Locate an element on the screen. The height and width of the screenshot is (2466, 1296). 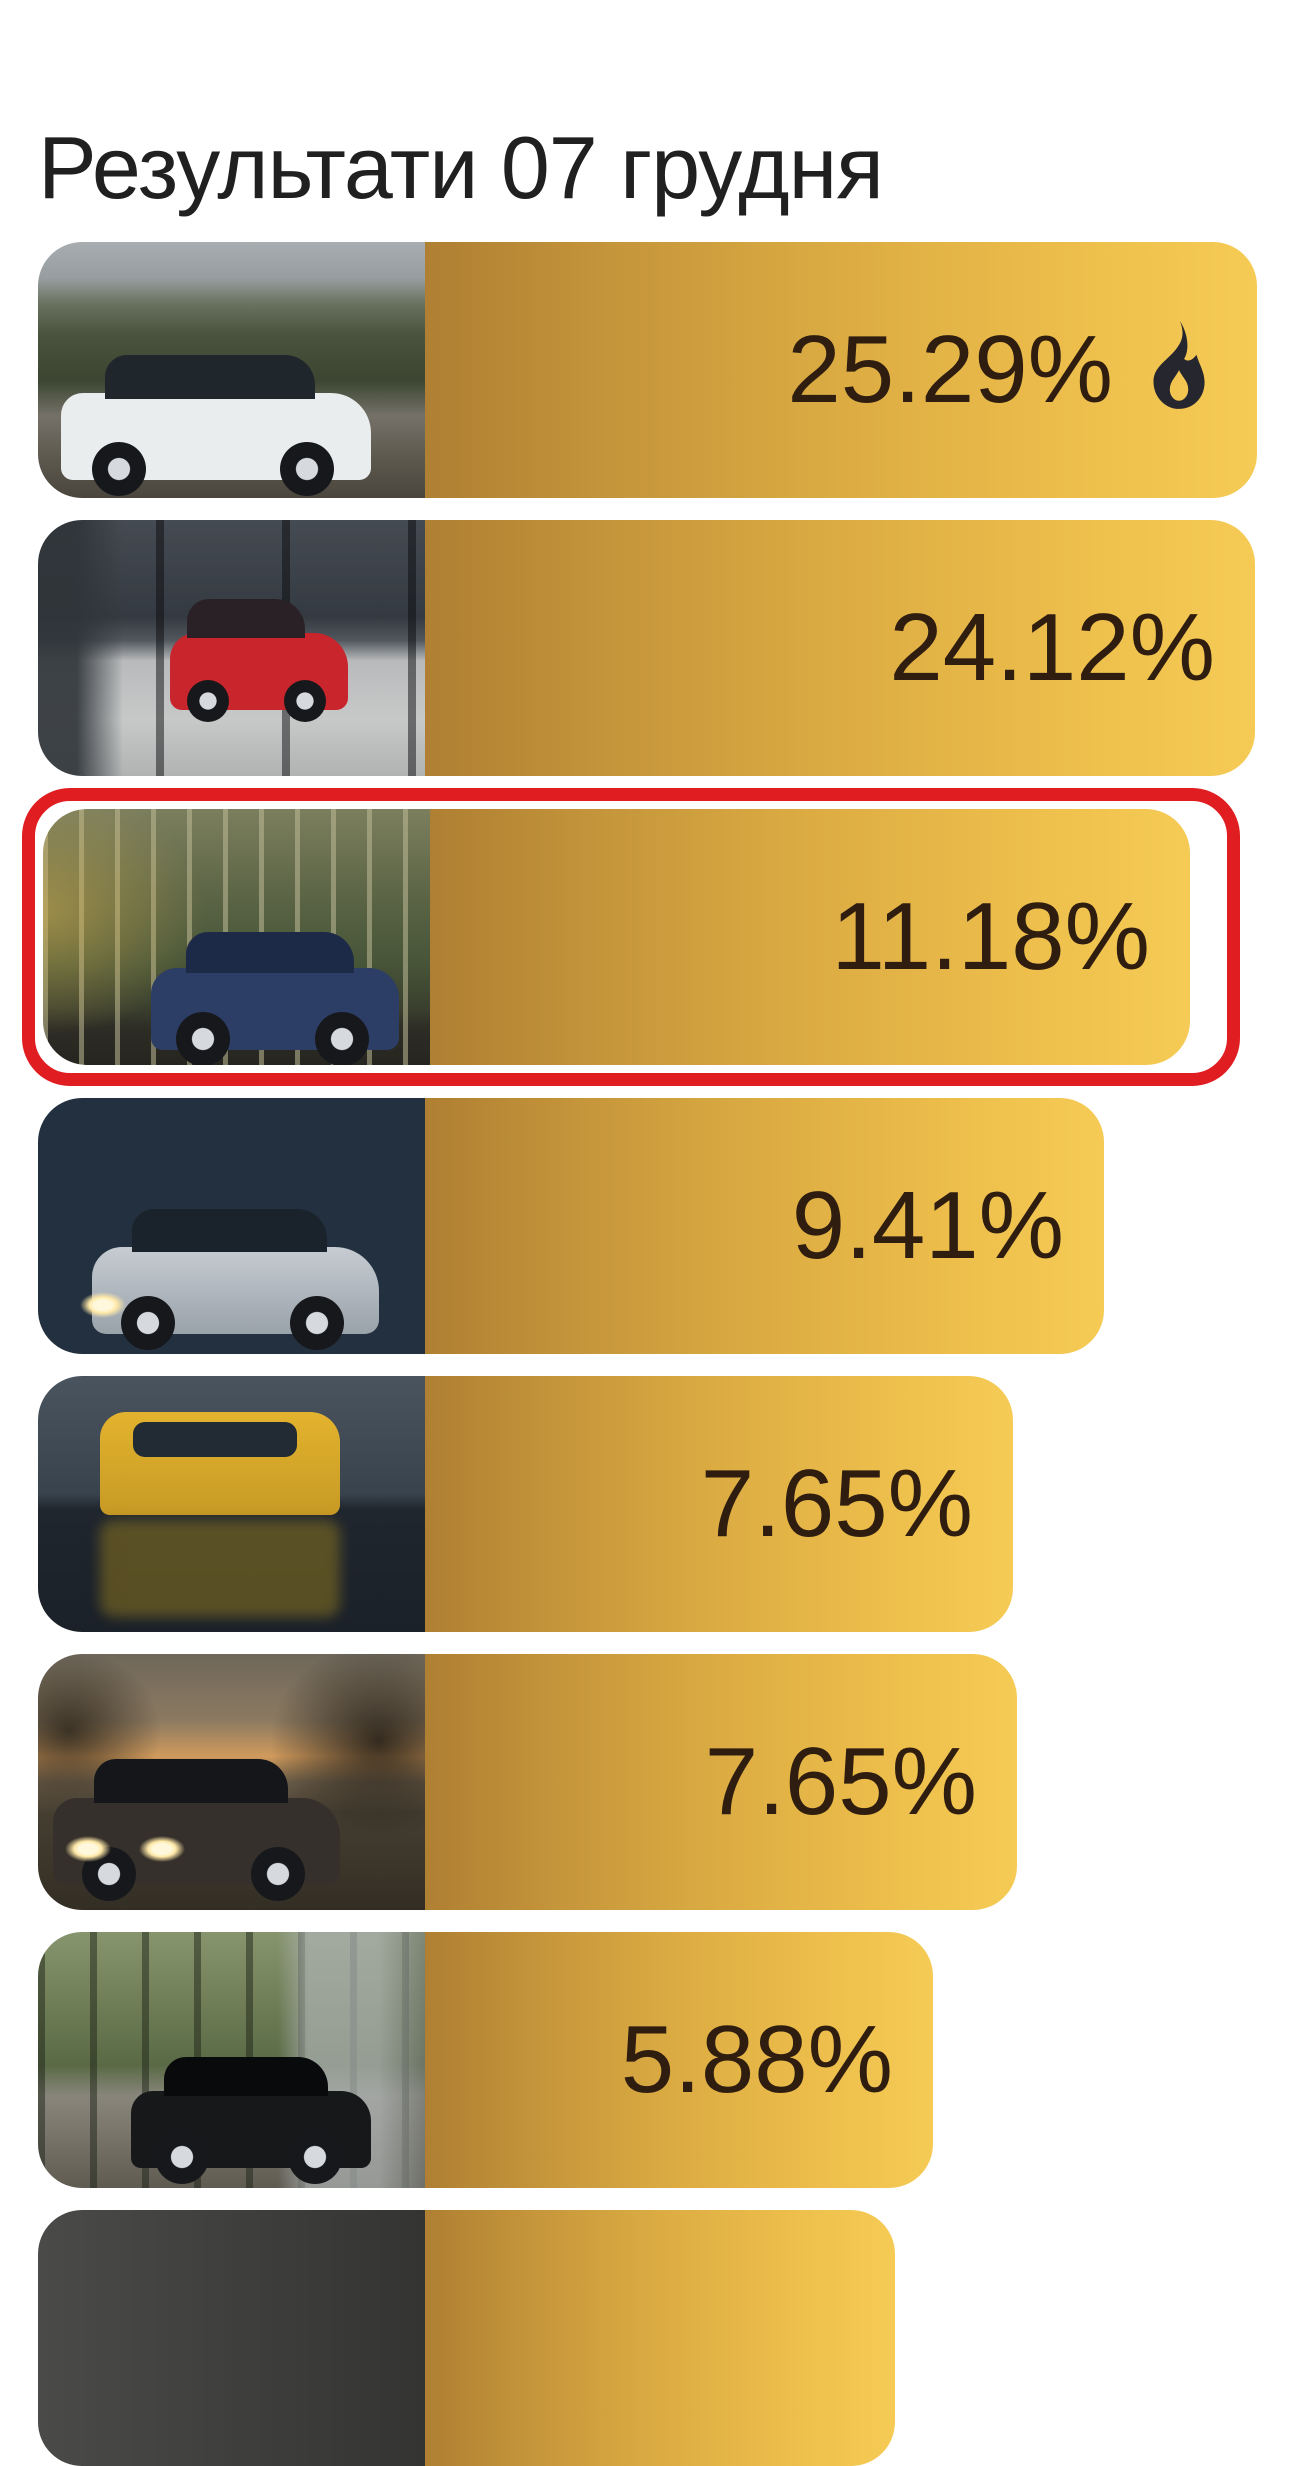
option-2-photo is located at coordinates (231, 648).